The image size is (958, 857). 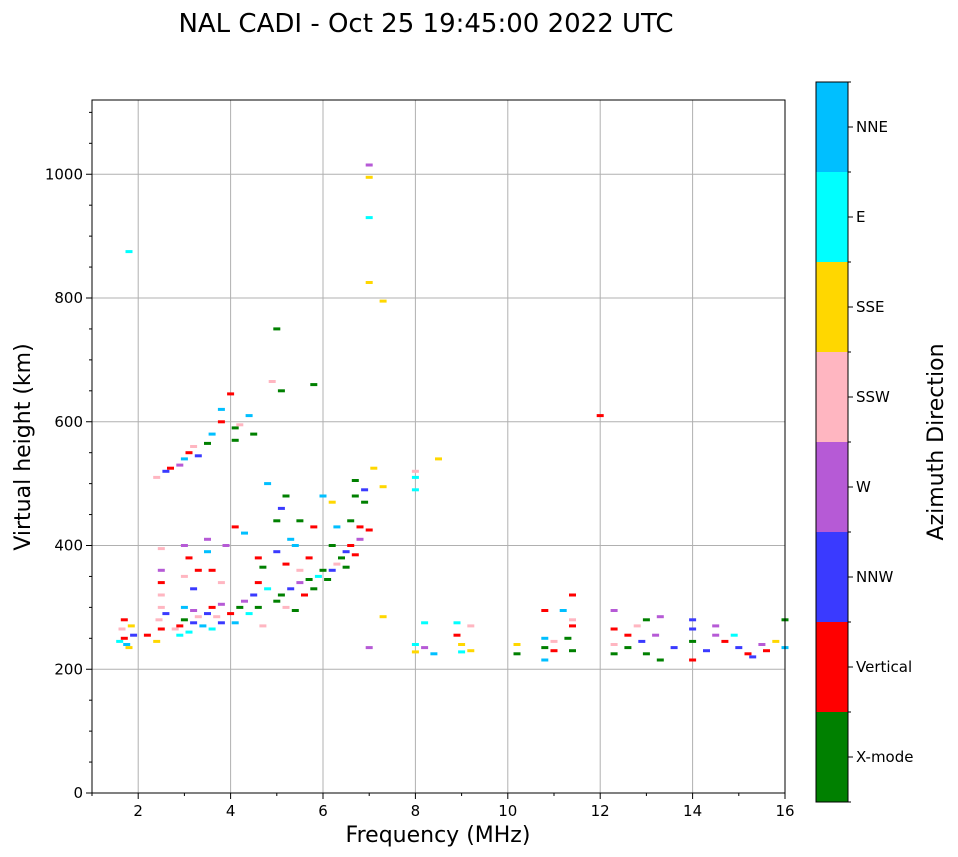 What do you see at coordinates (438, 835) in the screenshot?
I see `x-axis-label: Frequency (MHz)` at bounding box center [438, 835].